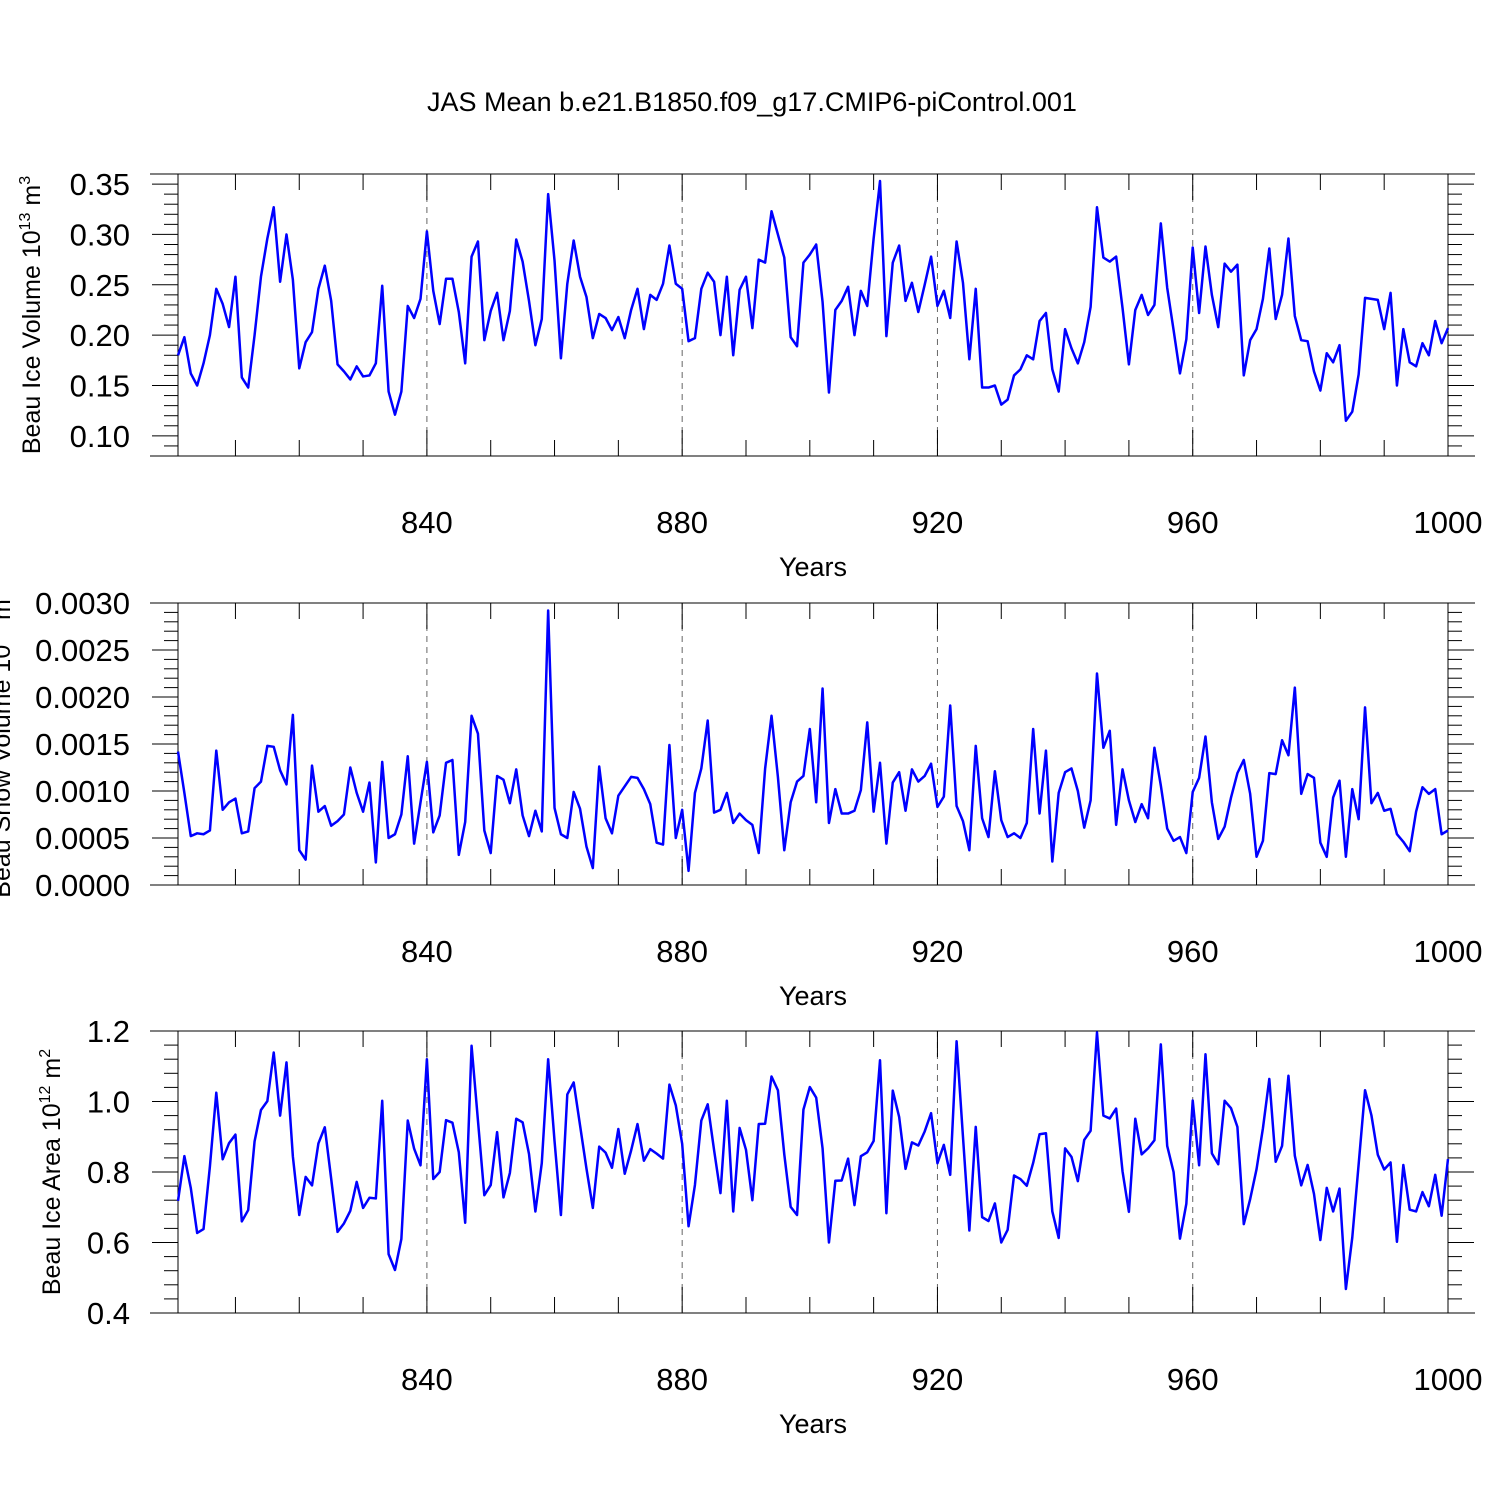 This screenshot has height=1500, width=1500. What do you see at coordinates (82, 885) in the screenshot?
I see `y-tick-label: 0.0000` at bounding box center [82, 885].